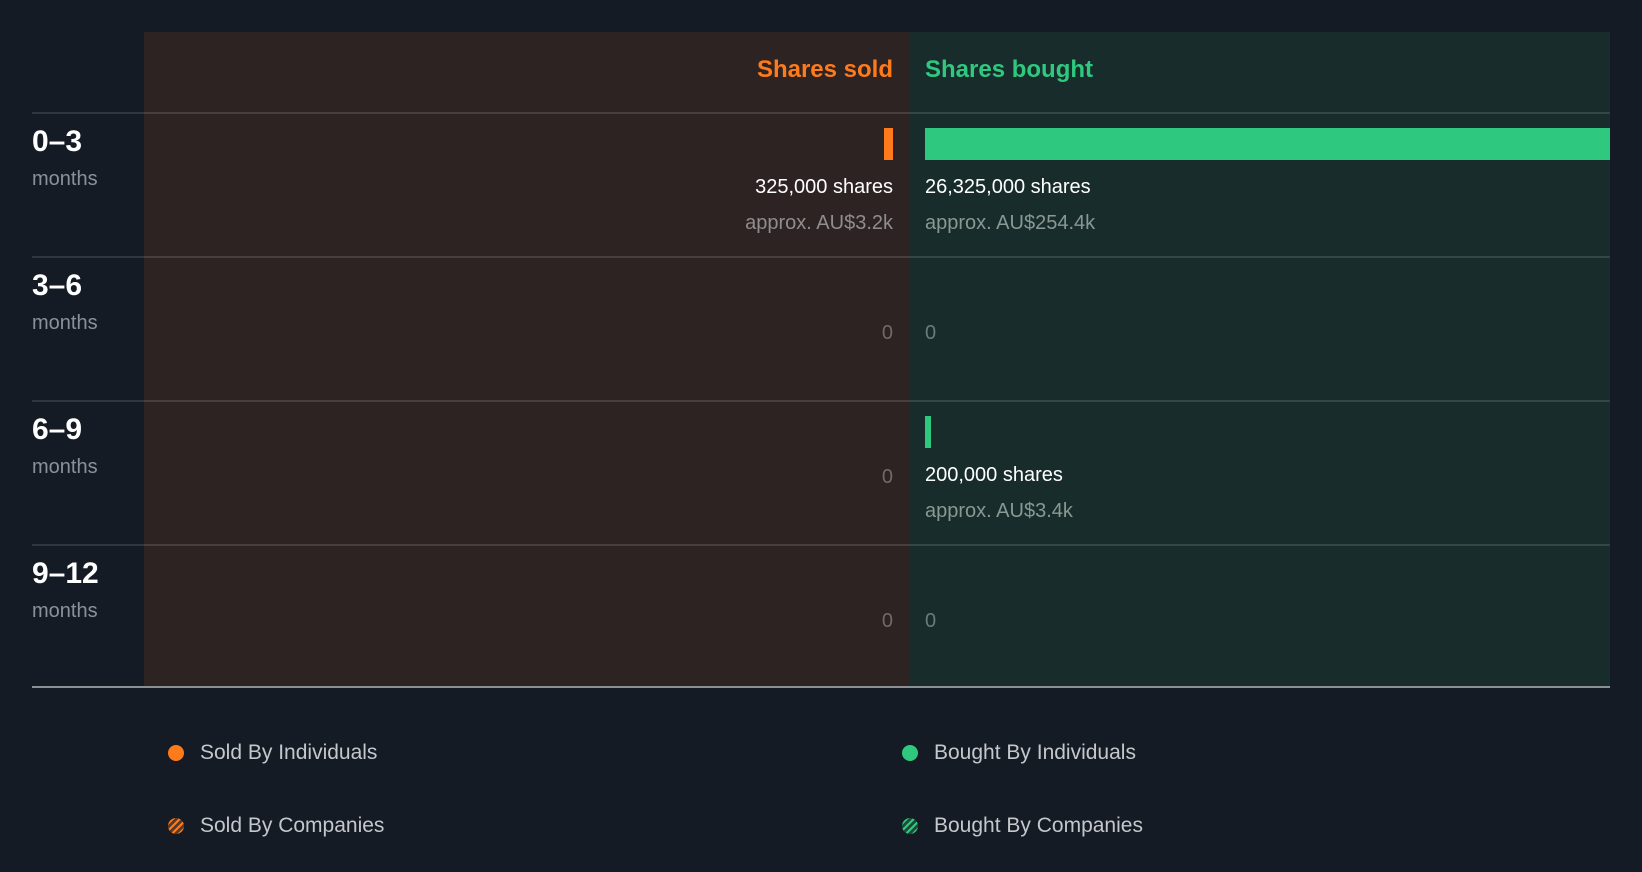 This screenshot has width=1642, height=872. Describe the element at coordinates (65, 573) in the screenshot. I see `period-label: 9–12` at that location.